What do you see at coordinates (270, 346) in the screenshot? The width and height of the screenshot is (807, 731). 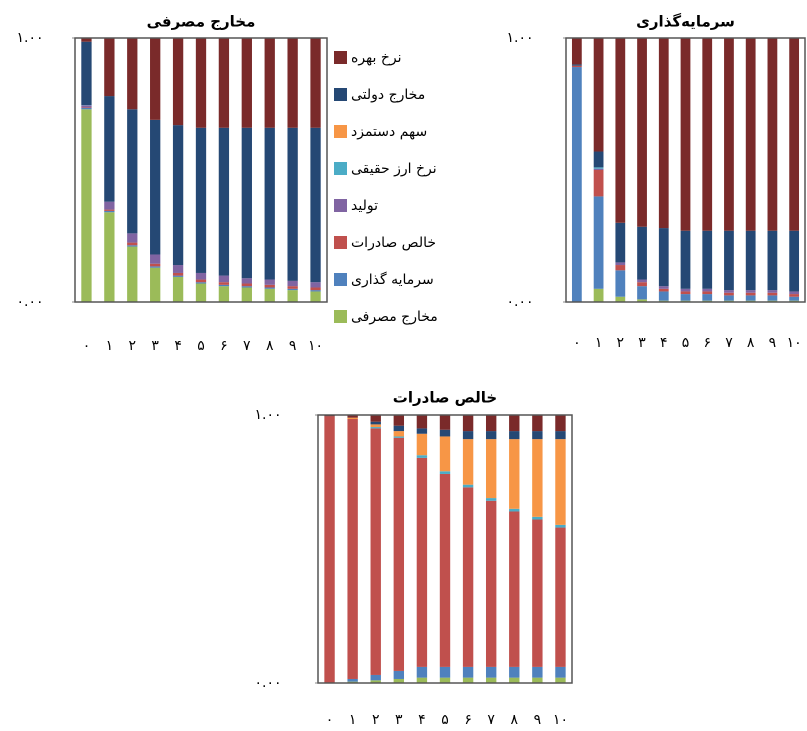 I see `x-tick-label: ۸` at bounding box center [270, 346].